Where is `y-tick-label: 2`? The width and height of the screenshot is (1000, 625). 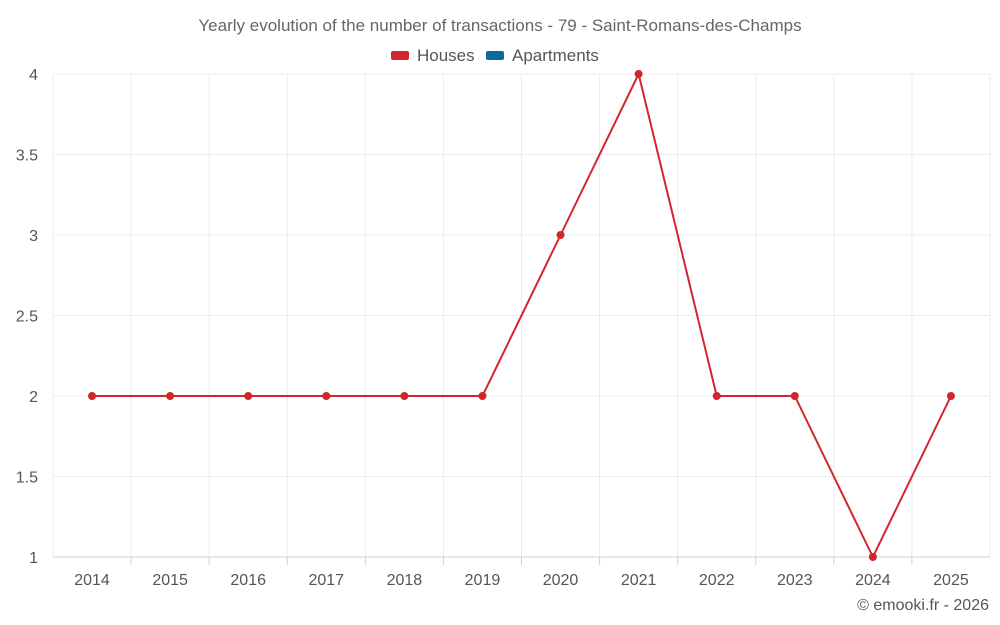
y-tick-label: 2 is located at coordinates (33, 397).